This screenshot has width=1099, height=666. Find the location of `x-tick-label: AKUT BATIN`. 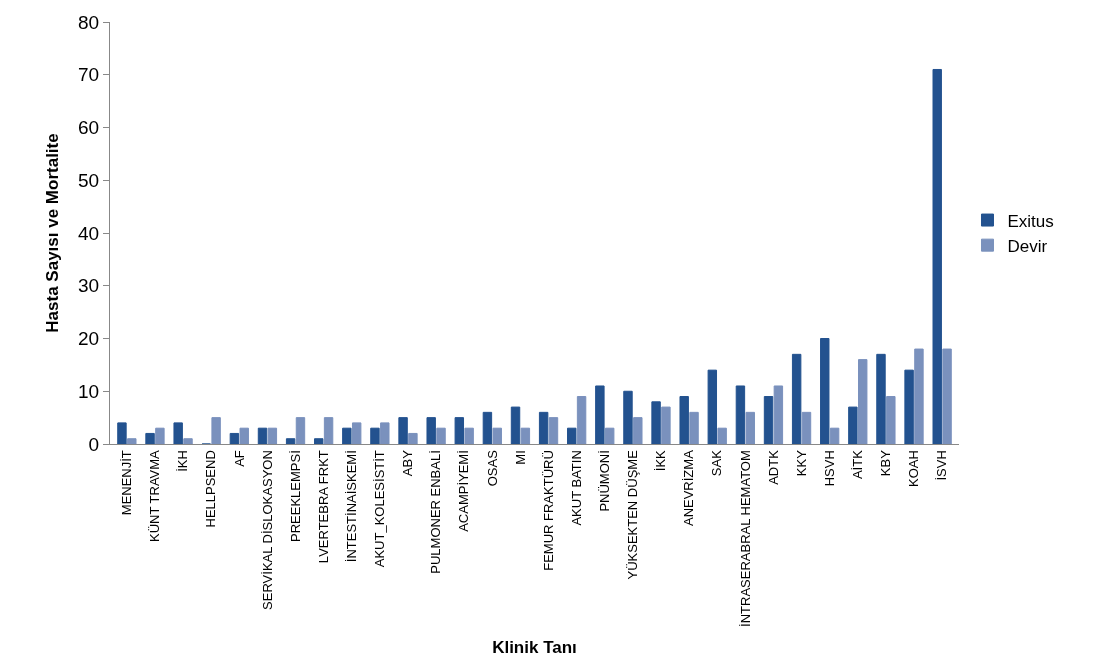

x-tick-label: AKUT BATIN is located at coordinates (576, 488).